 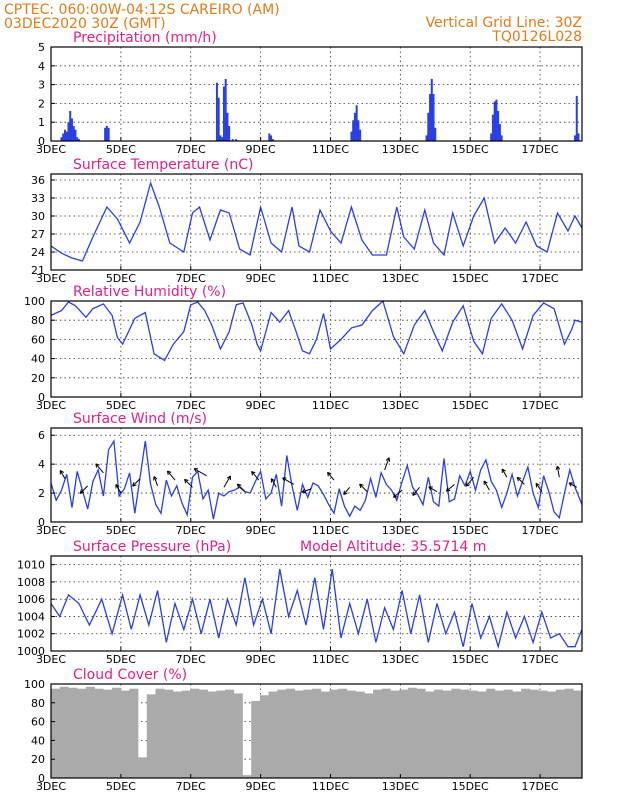 I want to click on ytick-label-rh: 100, so click(x=34, y=301).